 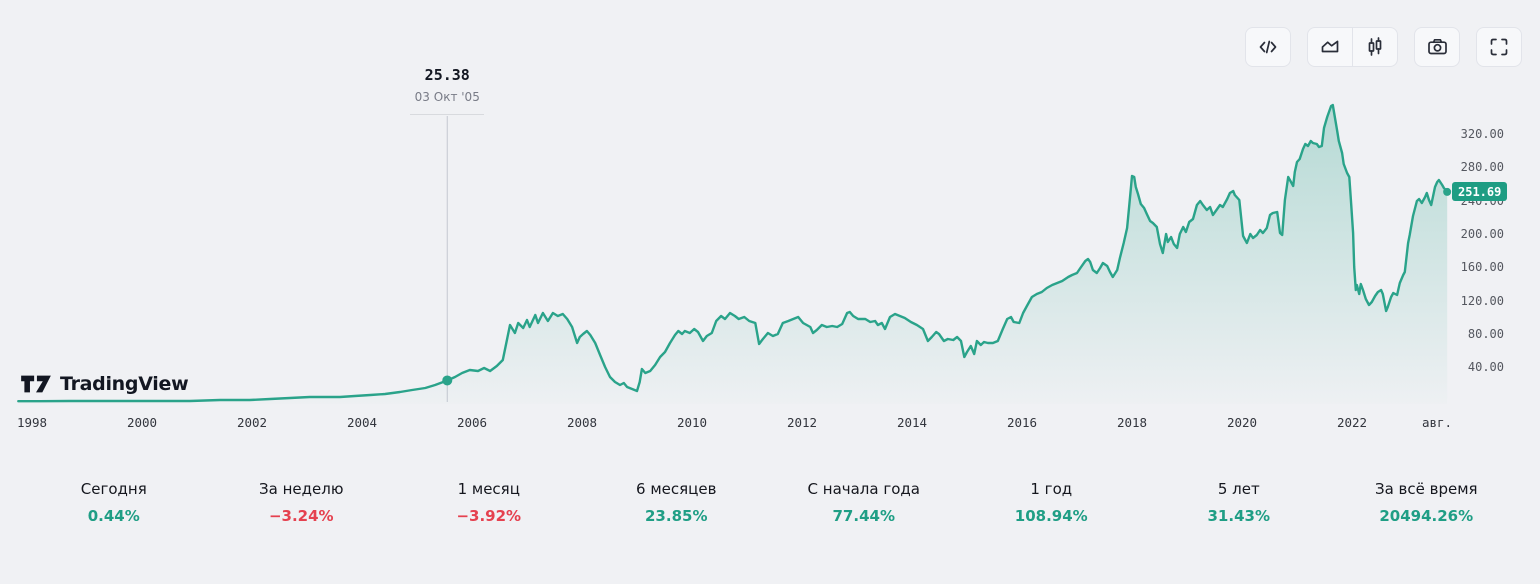 I want to click on tradingview-attribution: TradingView, so click(x=104, y=384).